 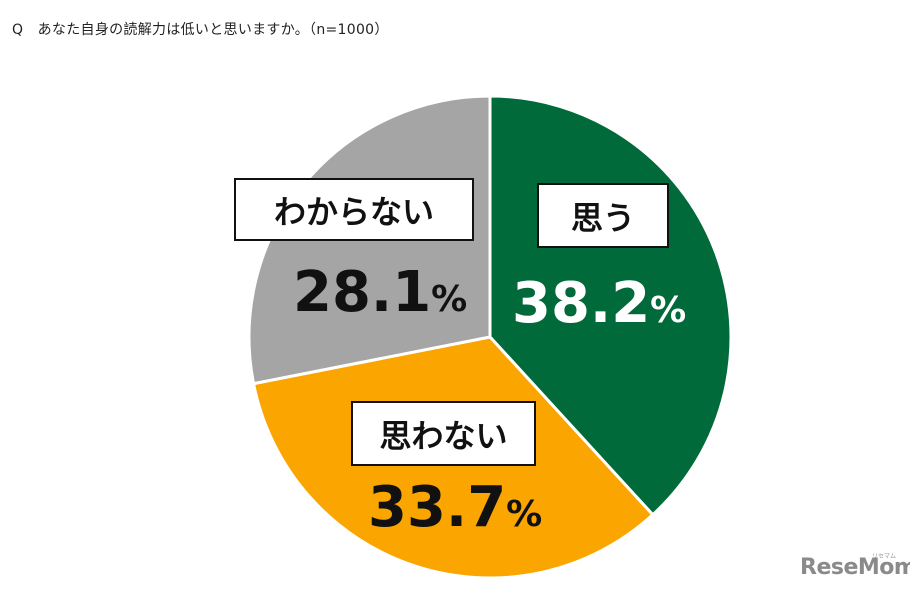 I want to click on question-title: Q あなた自身の読解力は低いと思いますか。（n=1000）, so click(x=200, y=30).